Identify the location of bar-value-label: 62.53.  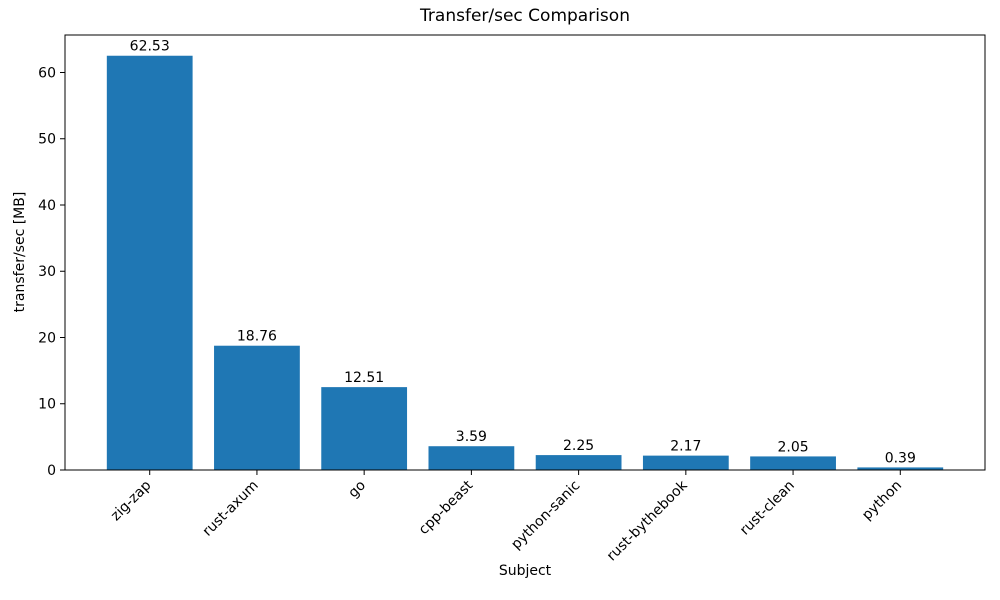
(150, 47).